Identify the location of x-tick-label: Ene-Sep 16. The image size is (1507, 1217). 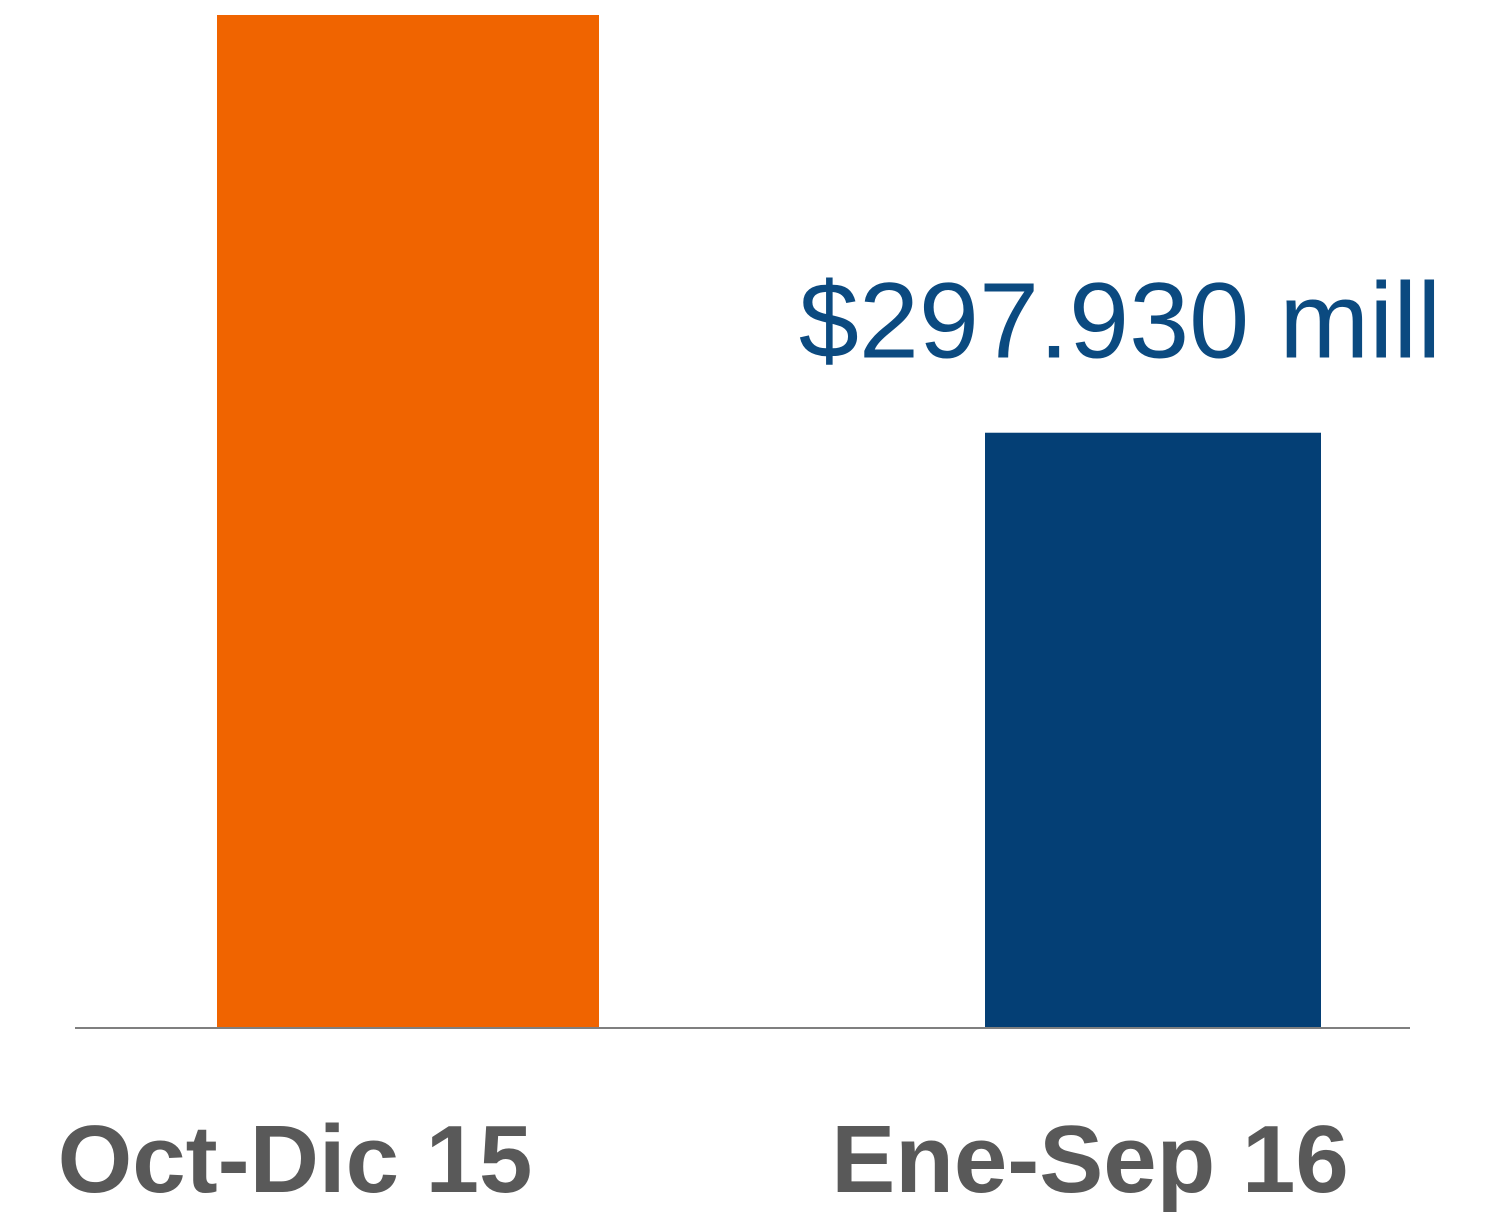
(1090, 1159).